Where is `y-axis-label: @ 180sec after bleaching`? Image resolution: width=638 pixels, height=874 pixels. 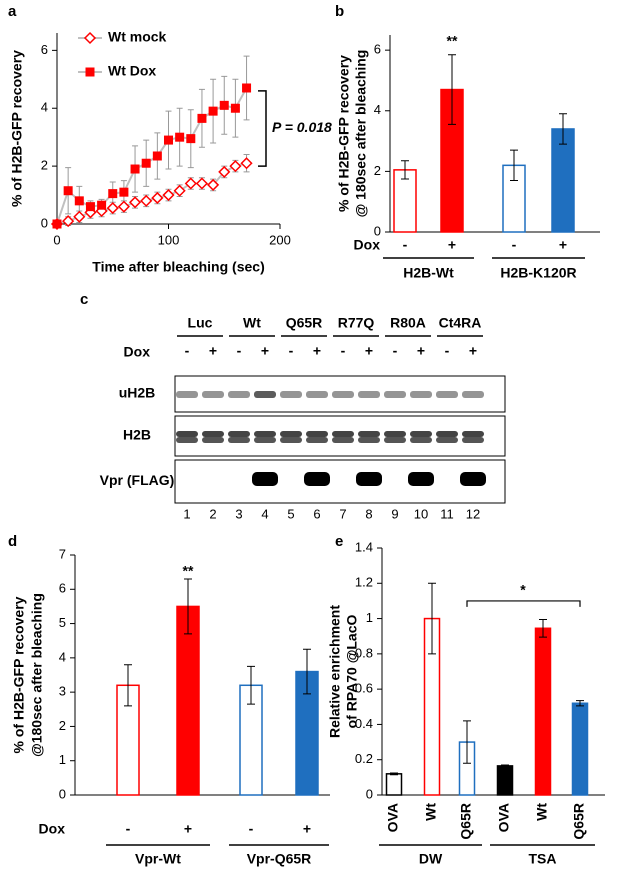 y-axis-label: @ 180sec after bleaching is located at coordinates (361, 134).